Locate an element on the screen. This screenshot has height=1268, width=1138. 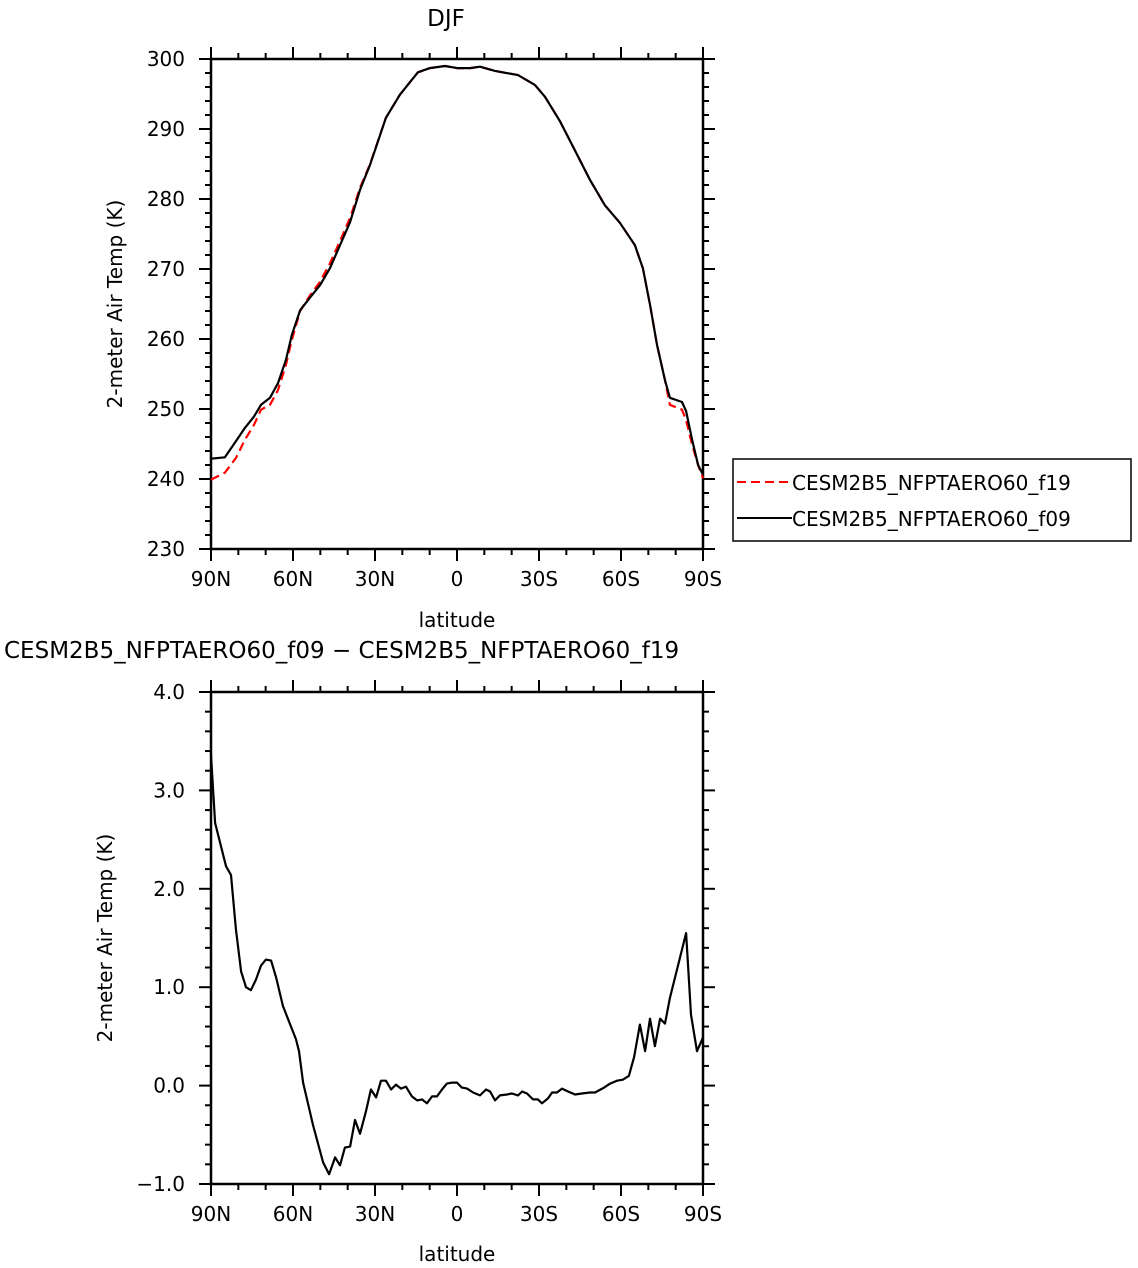
top-x-tick-label: 30N is located at coordinates (375, 579).